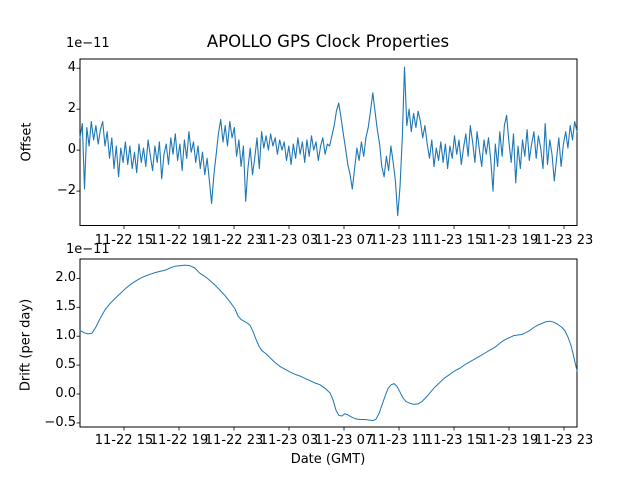  I want to click on drift-axis-scale-label: 1e−11, so click(88, 249).